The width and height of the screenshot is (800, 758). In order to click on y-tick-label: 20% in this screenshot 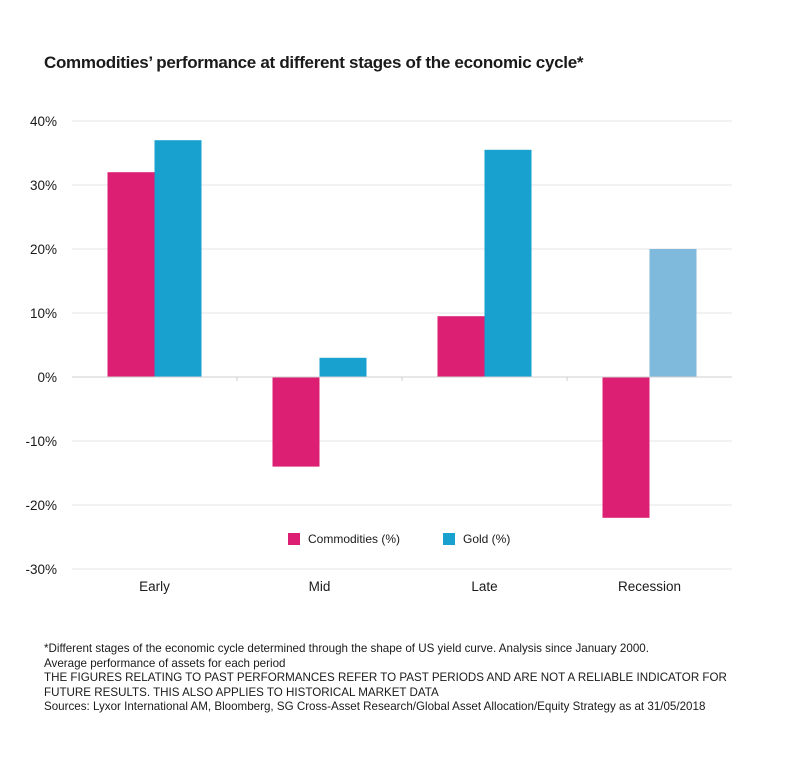, I will do `click(43, 249)`.